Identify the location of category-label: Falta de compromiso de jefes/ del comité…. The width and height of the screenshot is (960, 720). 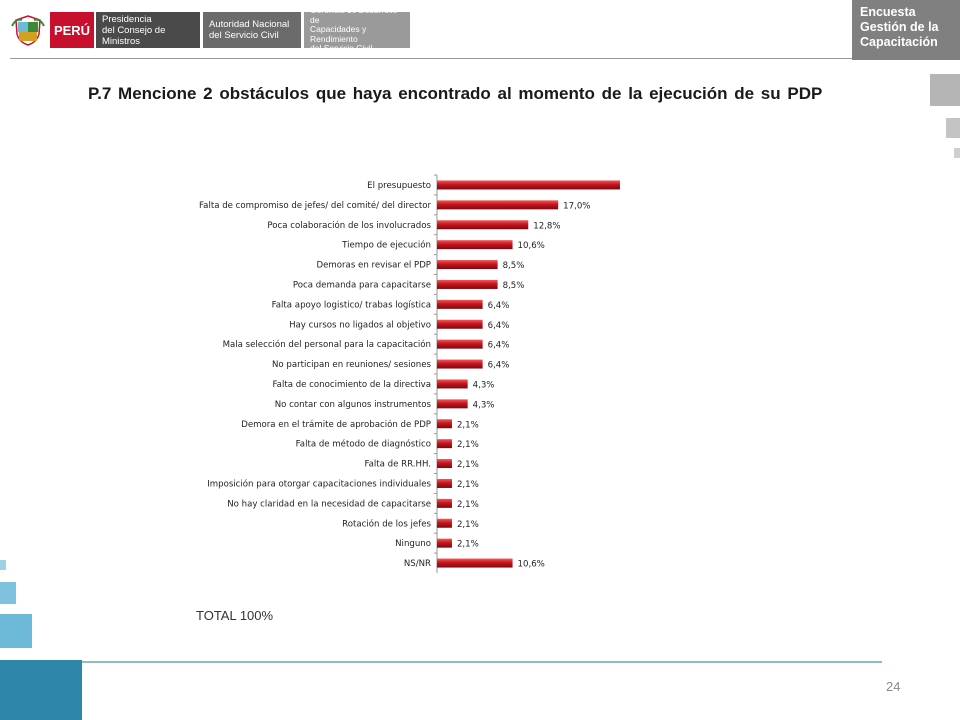
(315, 205).